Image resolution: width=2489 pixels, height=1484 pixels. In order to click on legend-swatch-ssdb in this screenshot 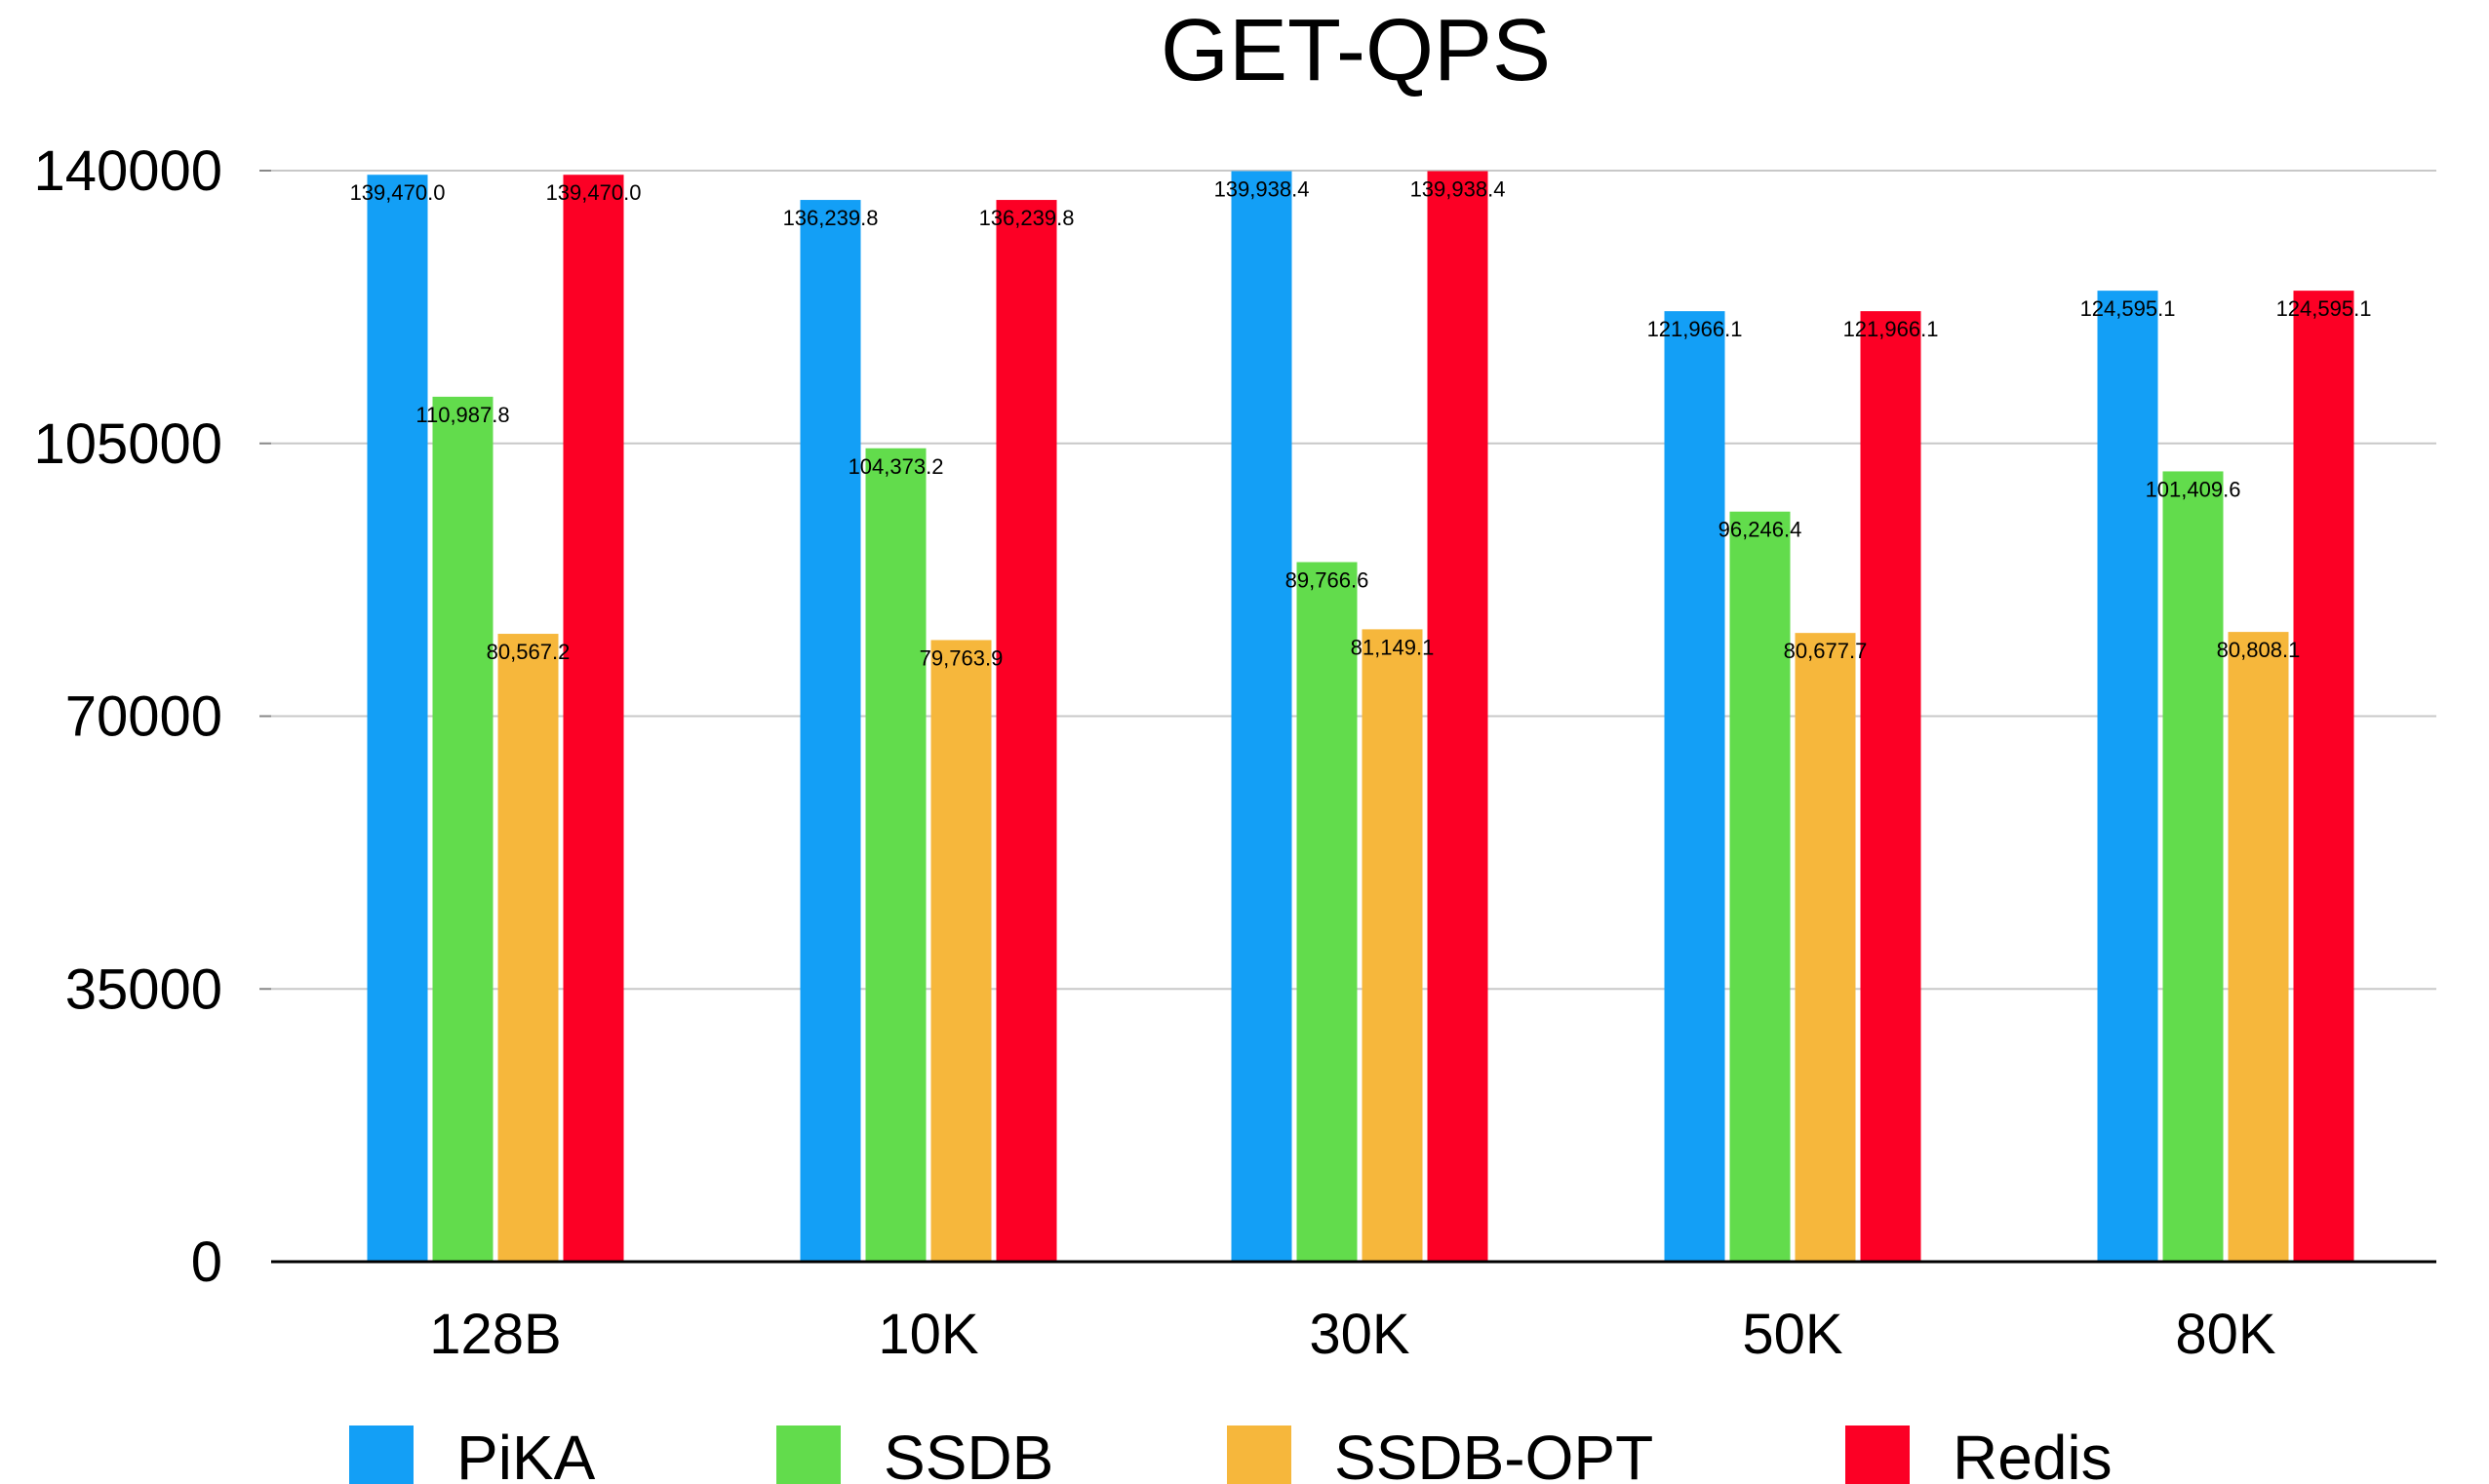, I will do `click(808, 1454)`.